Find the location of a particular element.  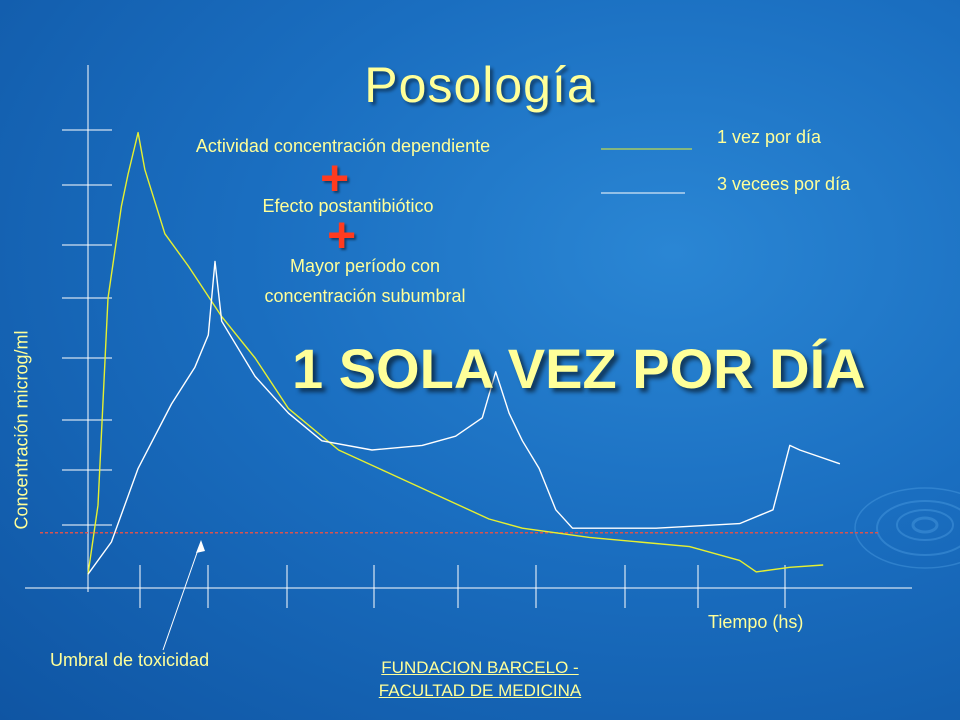

plus-sign-2: + is located at coordinates (342, 235).